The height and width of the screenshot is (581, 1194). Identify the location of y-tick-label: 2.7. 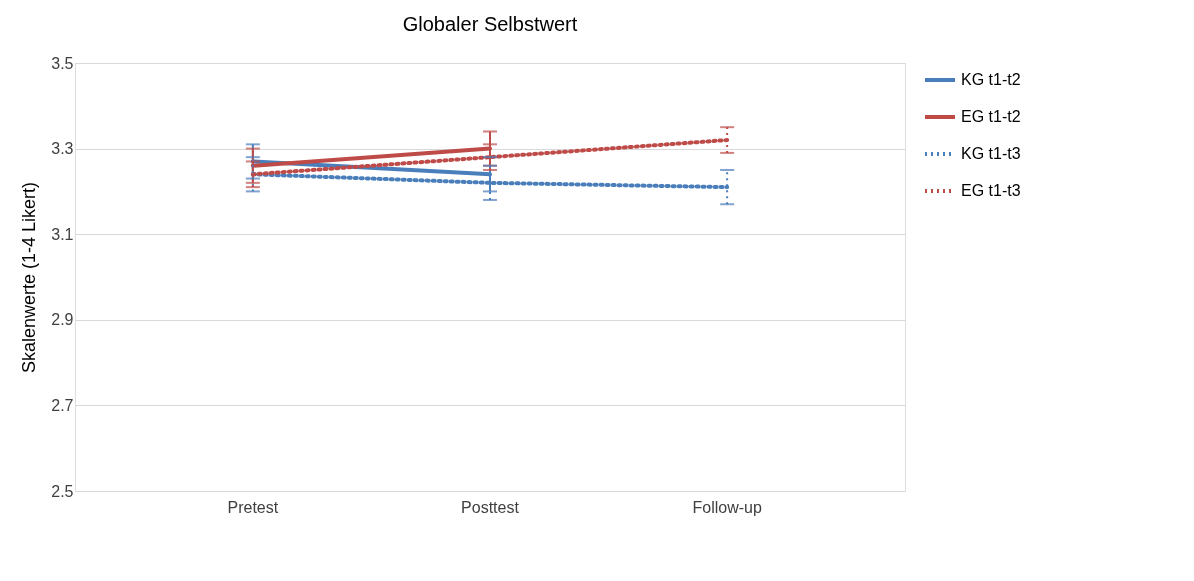
(62, 405).